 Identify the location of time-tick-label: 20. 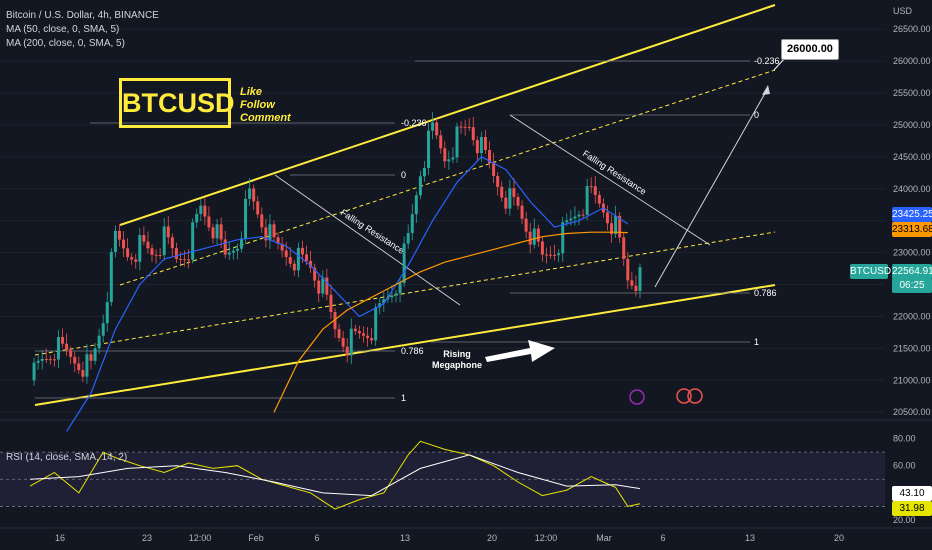
(839, 538).